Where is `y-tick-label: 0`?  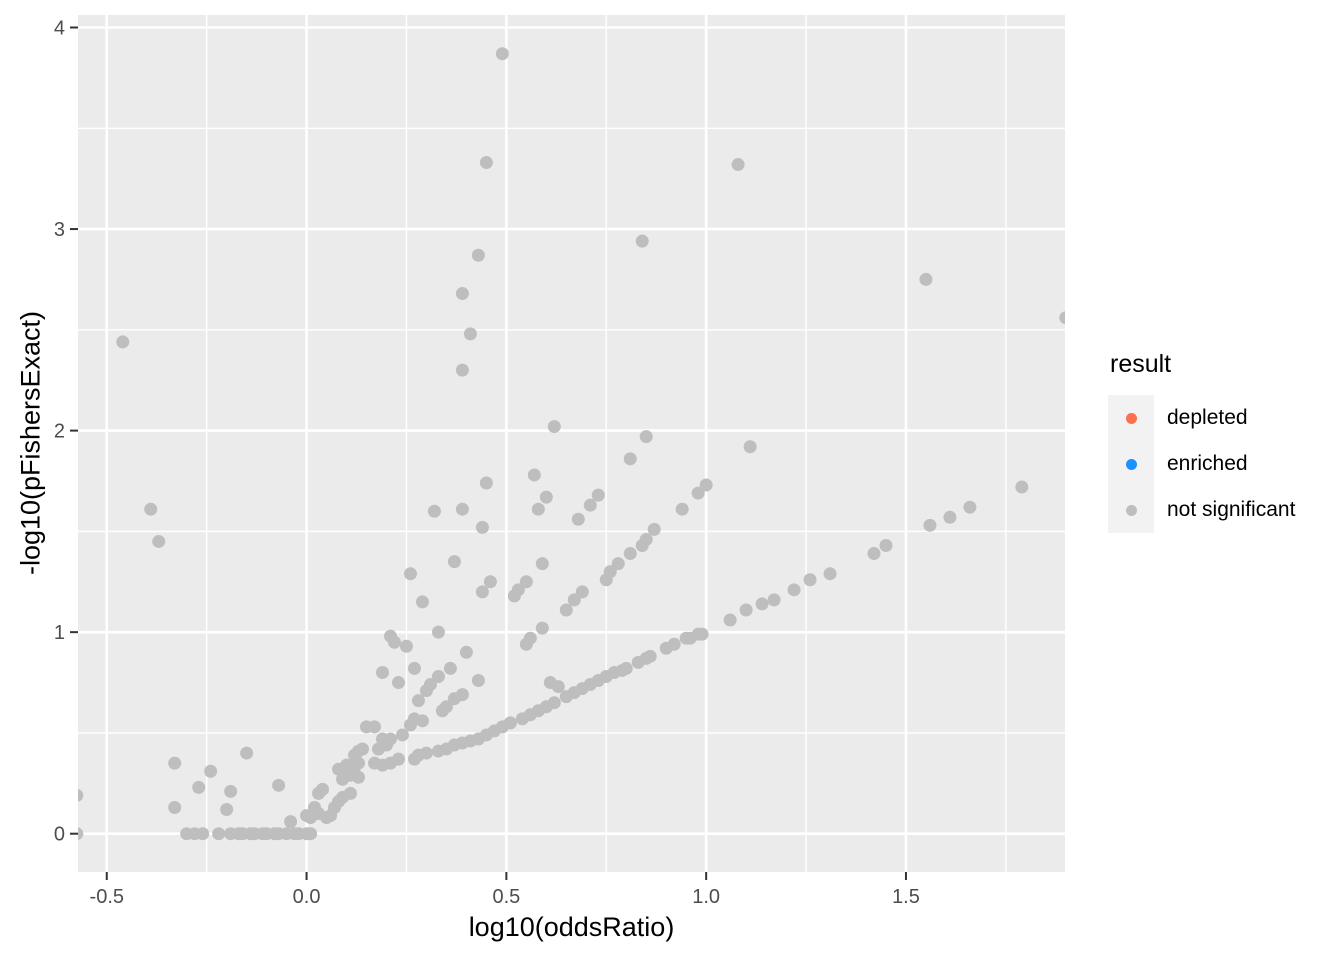 y-tick-label: 0 is located at coordinates (59, 835).